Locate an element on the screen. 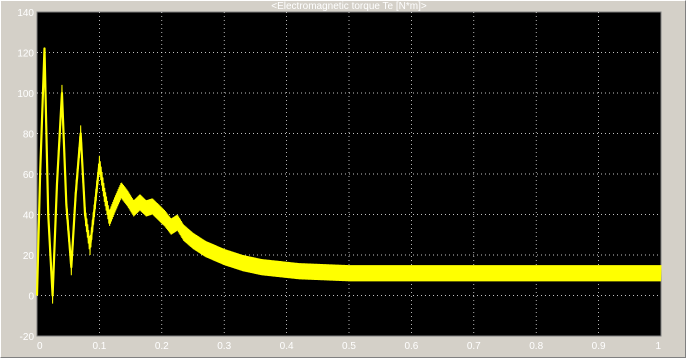 This screenshot has width=686, height=358. x-tick-label: 1 is located at coordinates (658, 346).